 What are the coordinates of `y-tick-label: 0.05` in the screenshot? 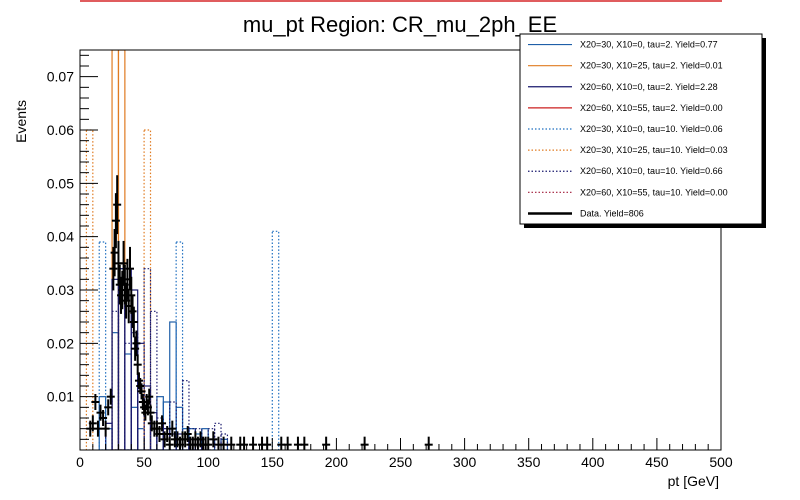 It's located at (60, 183).